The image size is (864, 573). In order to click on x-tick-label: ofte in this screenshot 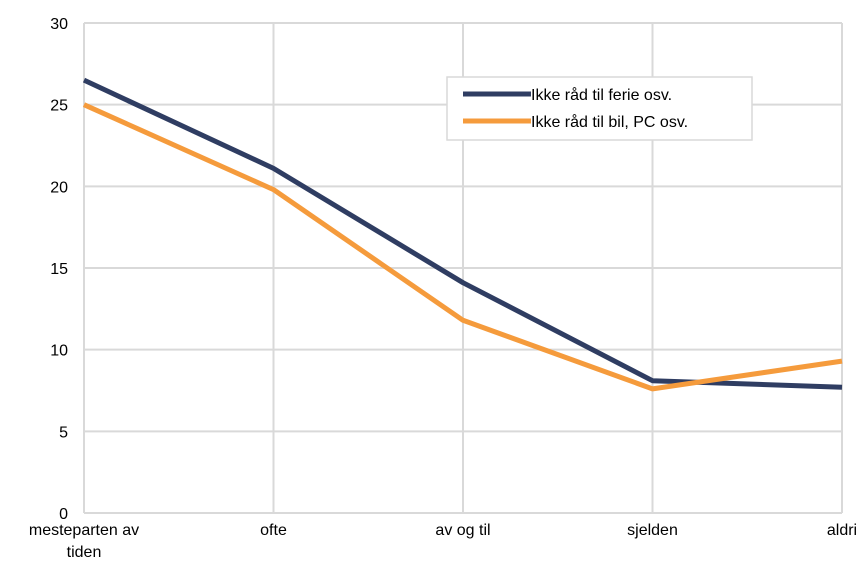, I will do `click(273, 530)`.